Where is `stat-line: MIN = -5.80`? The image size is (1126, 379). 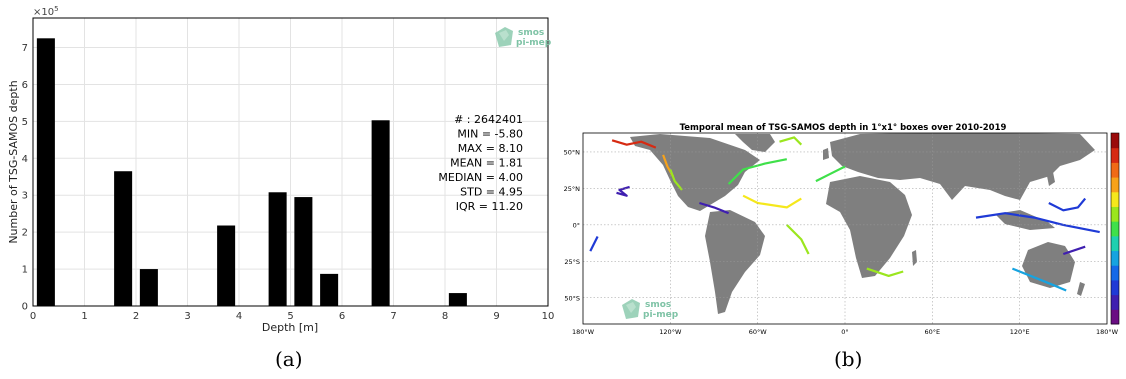 stat-line: MIN = -5.80 is located at coordinates (490, 134).